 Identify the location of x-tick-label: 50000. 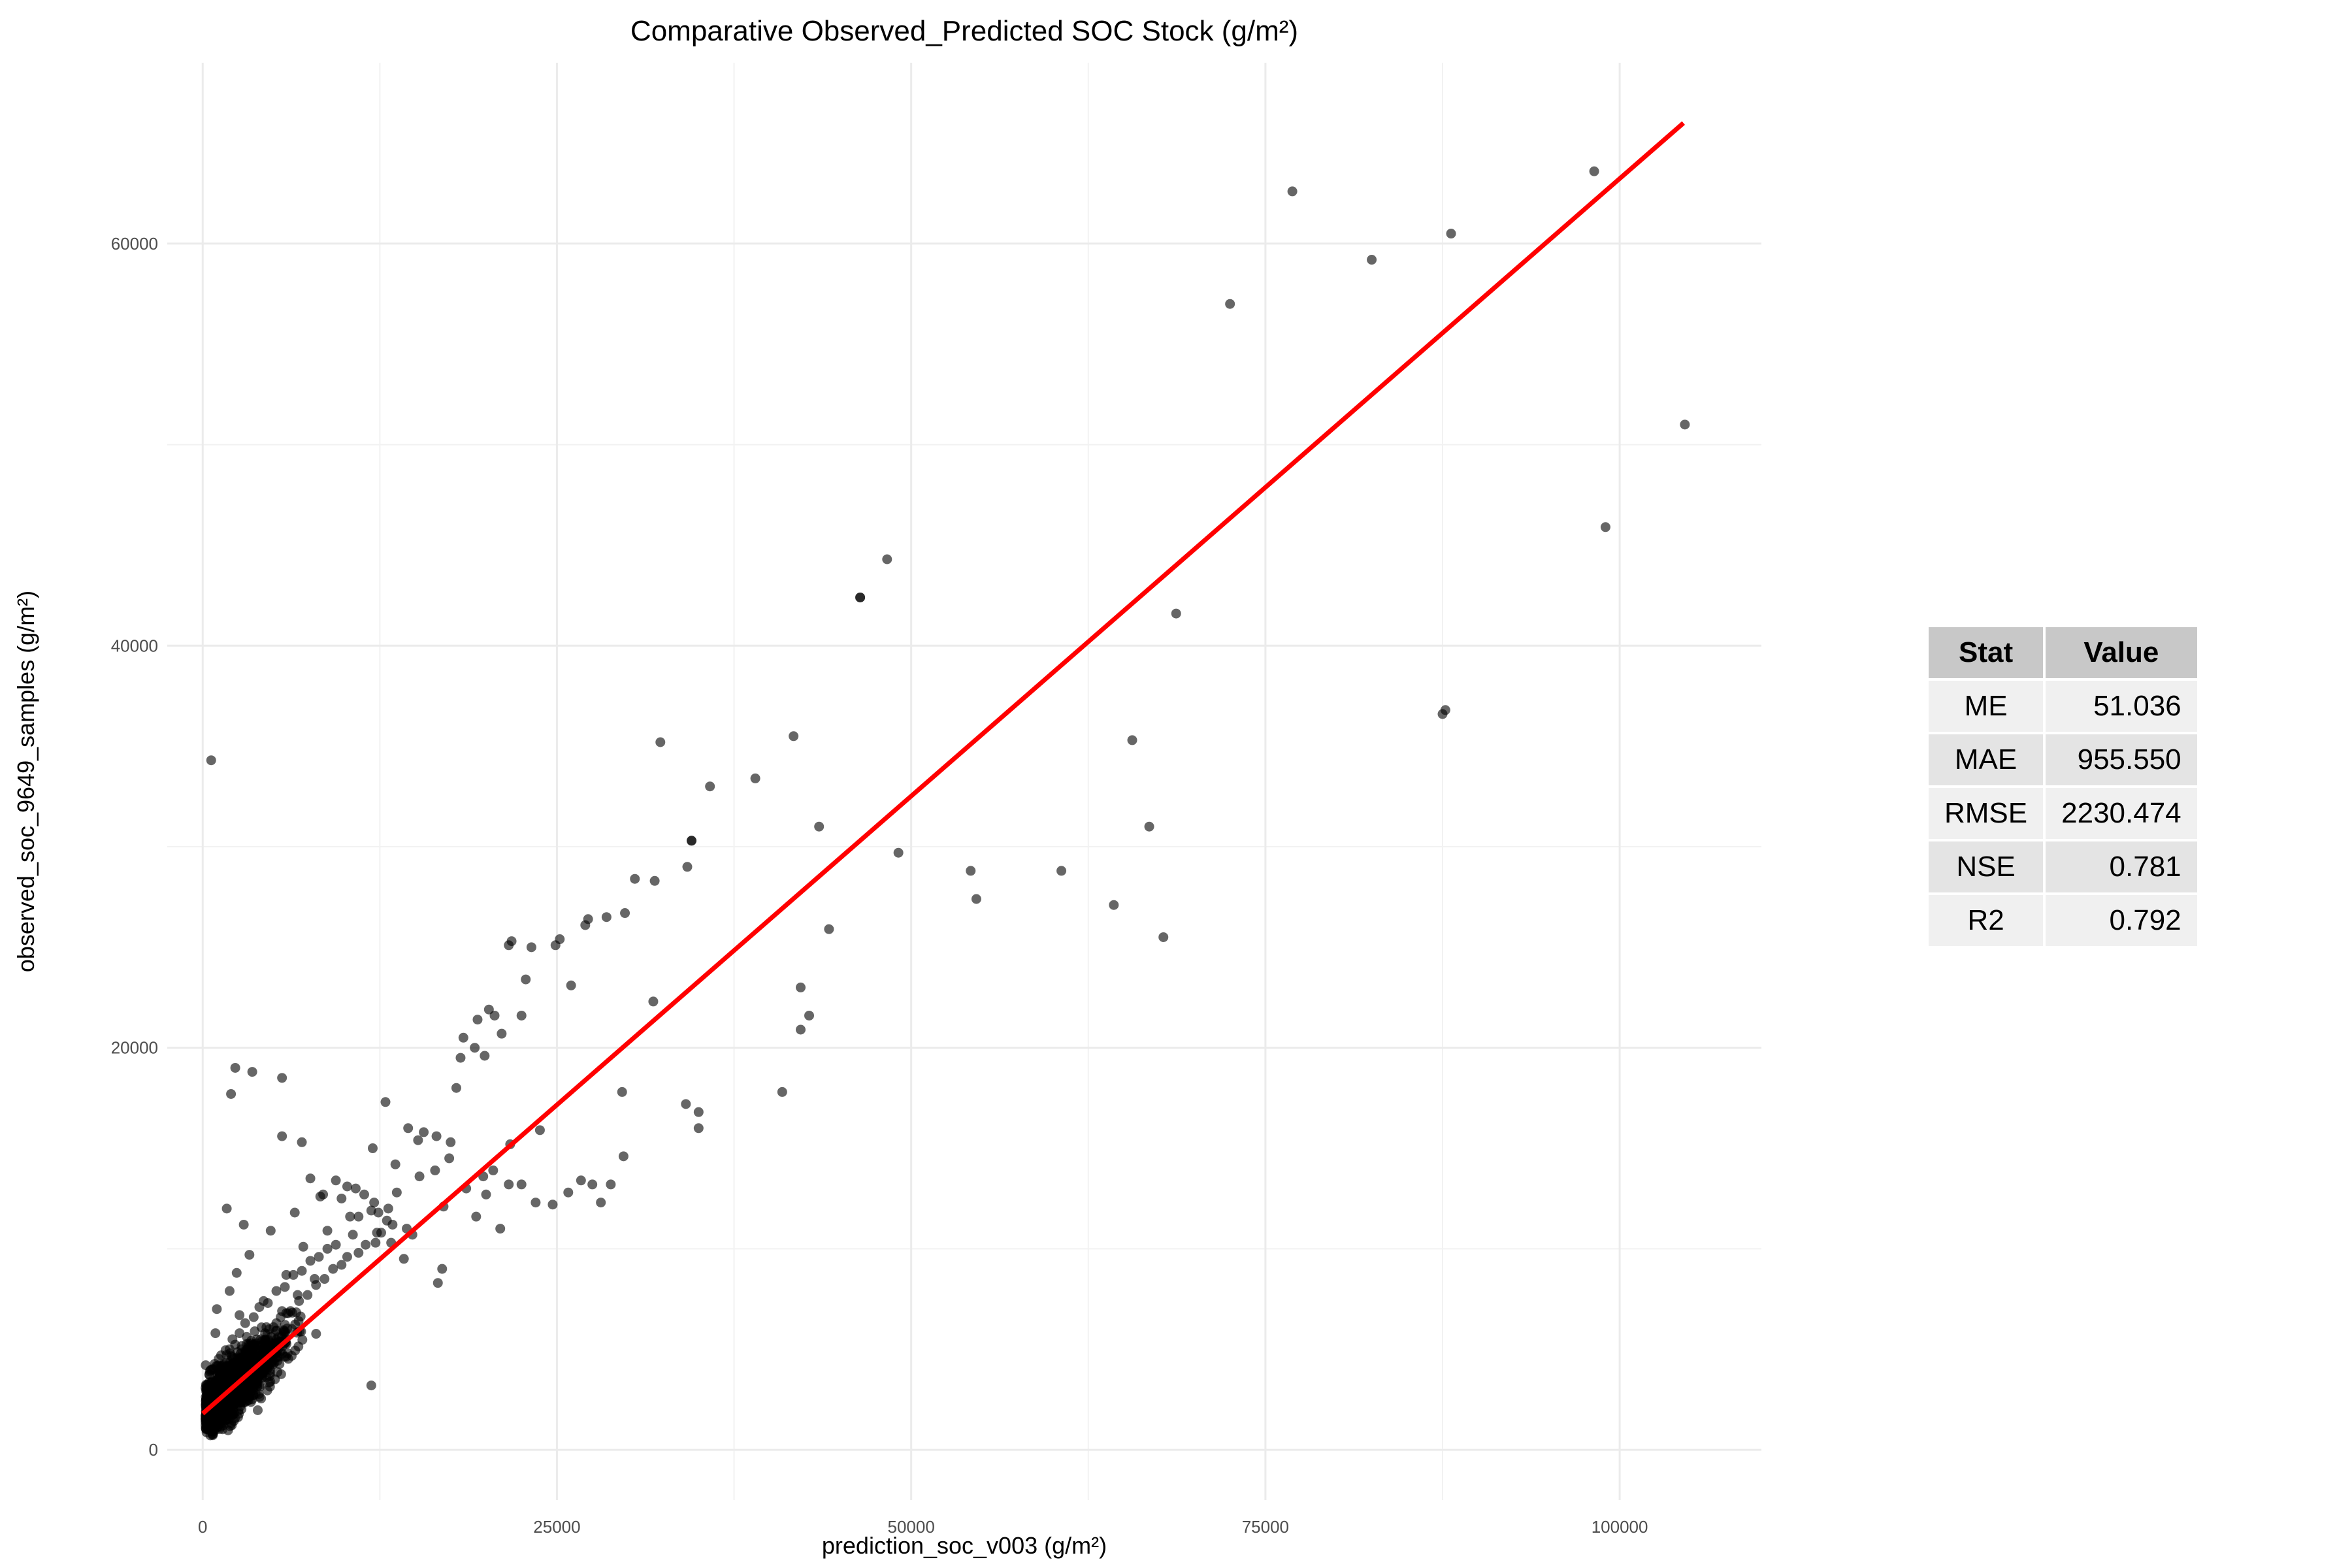
(911, 1527).